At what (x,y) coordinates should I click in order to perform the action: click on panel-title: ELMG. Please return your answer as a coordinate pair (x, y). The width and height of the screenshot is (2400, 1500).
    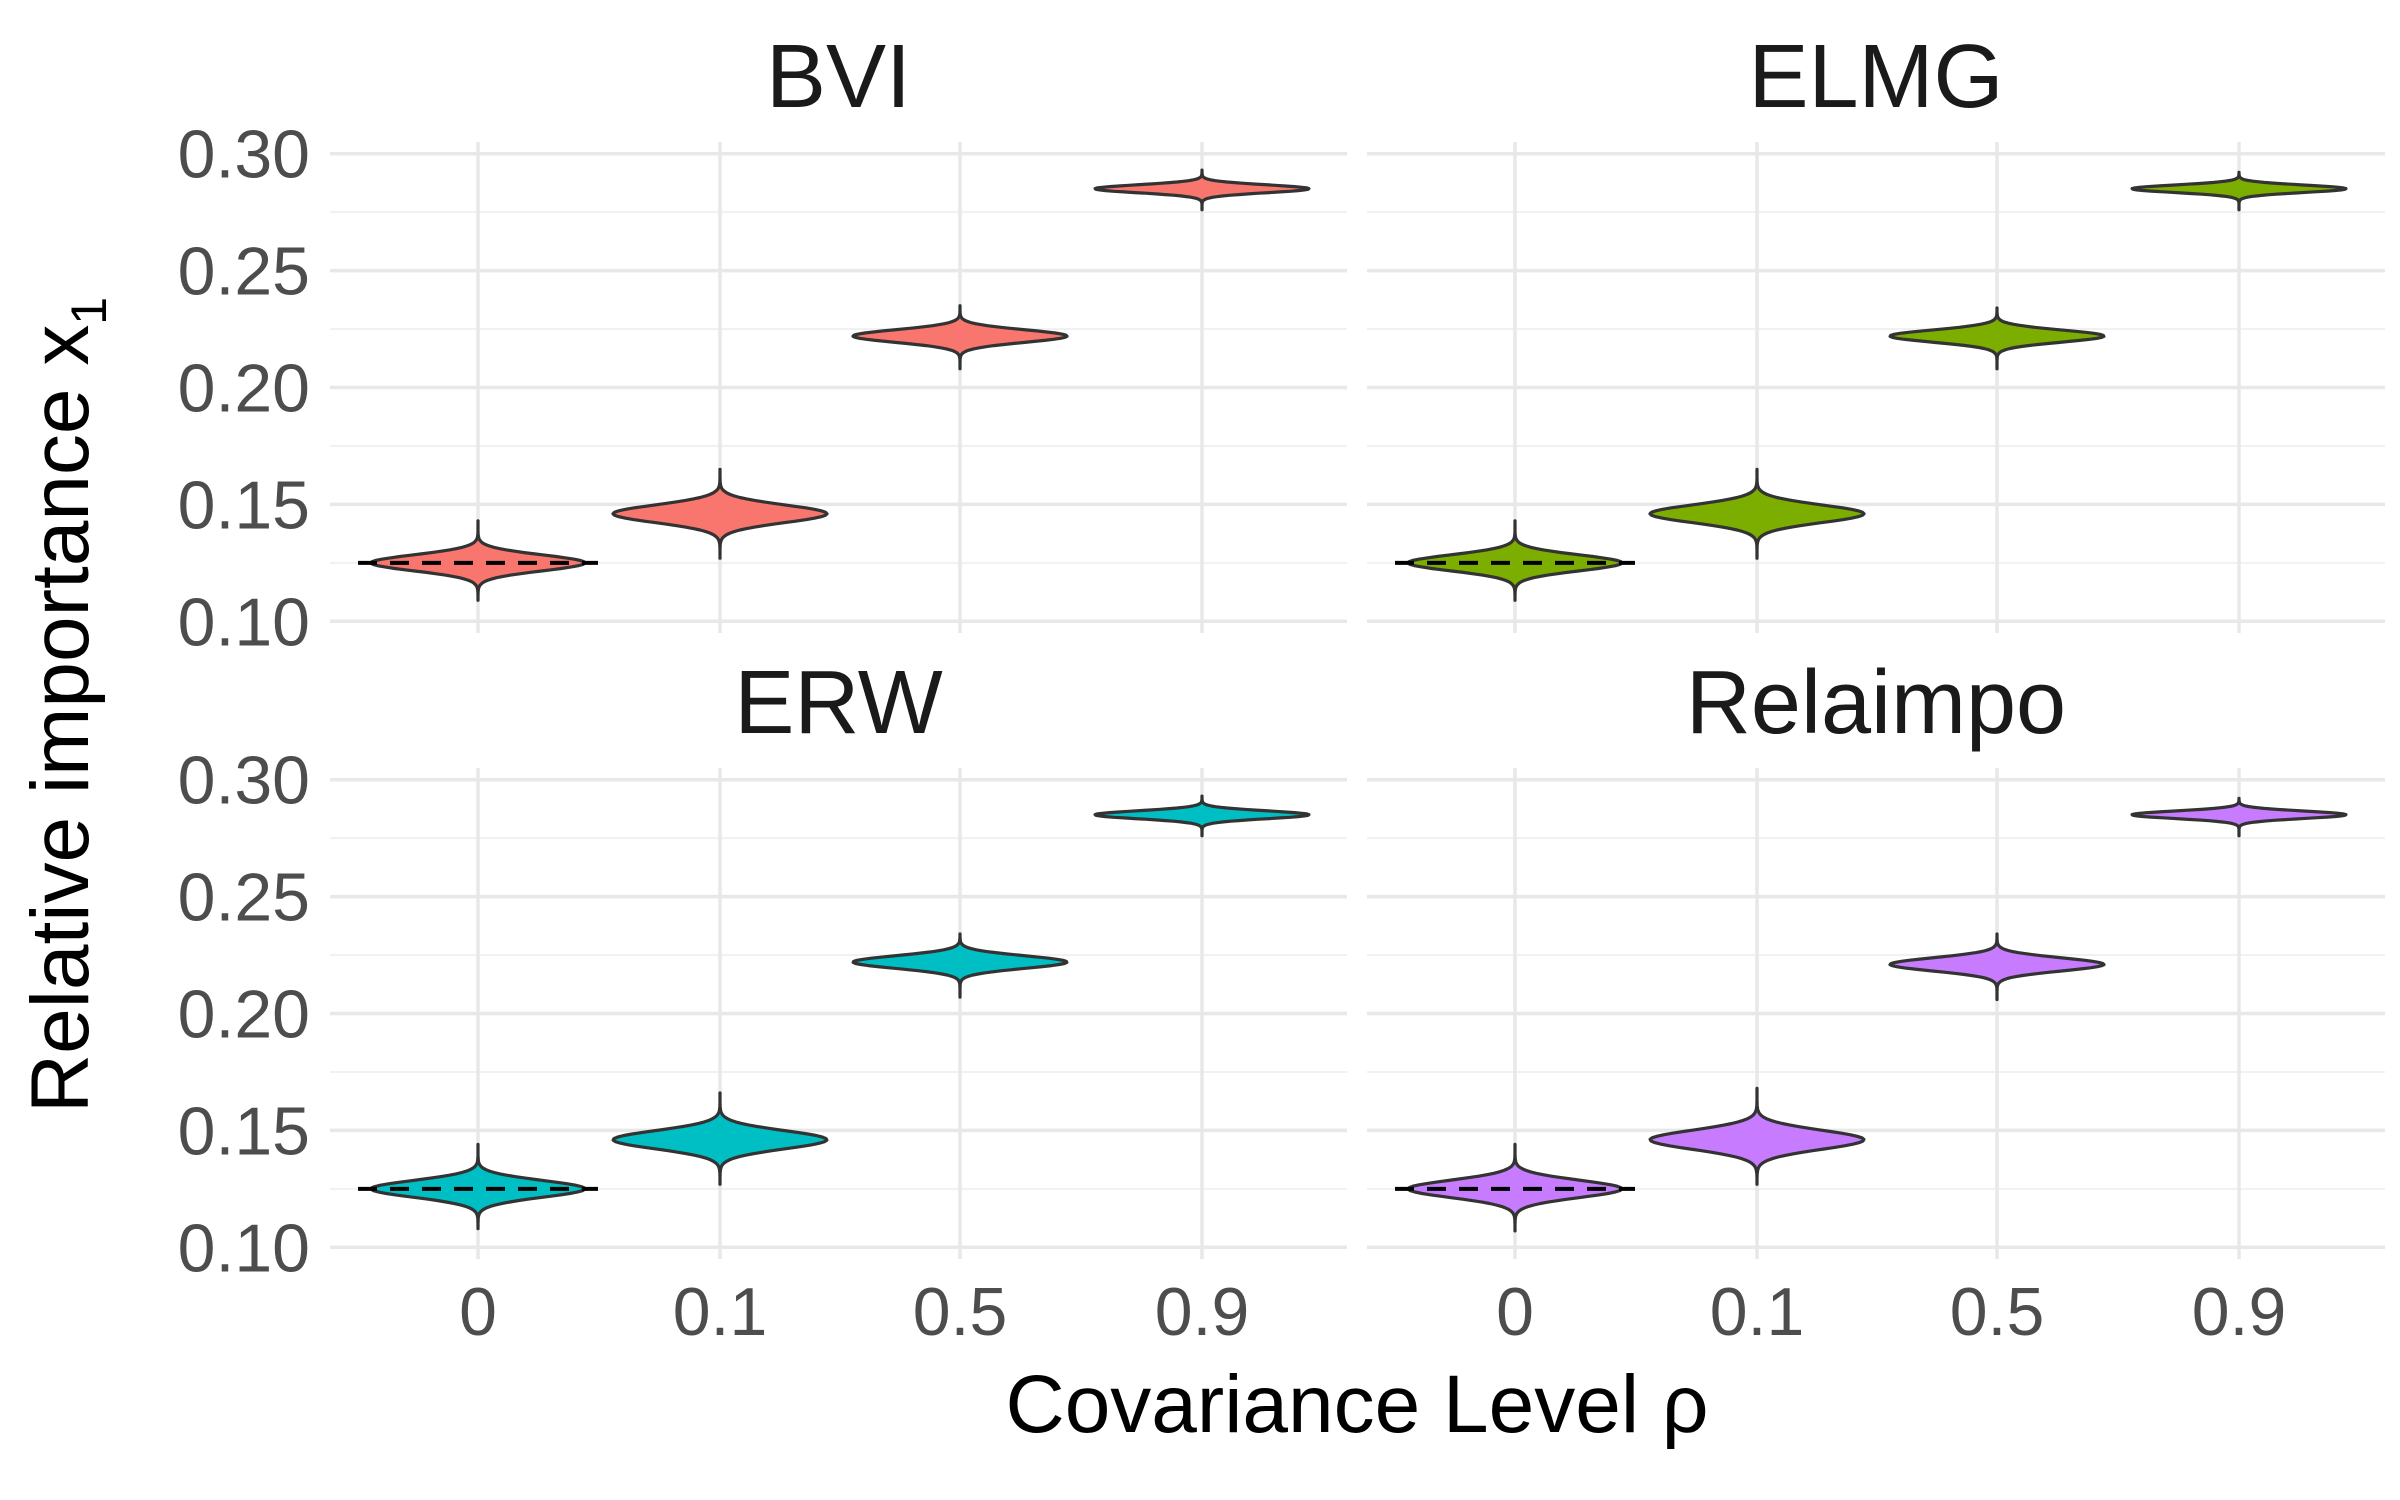
    Looking at the image, I should click on (1875, 77).